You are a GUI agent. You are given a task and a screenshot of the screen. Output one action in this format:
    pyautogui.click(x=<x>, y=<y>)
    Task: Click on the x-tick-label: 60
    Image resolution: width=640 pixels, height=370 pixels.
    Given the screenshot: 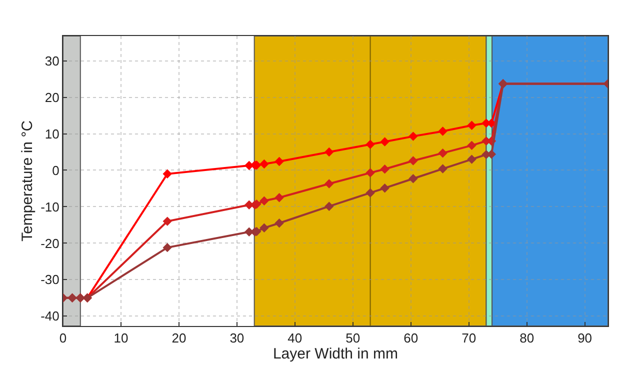 What is the action you would take?
    pyautogui.click(x=411, y=338)
    